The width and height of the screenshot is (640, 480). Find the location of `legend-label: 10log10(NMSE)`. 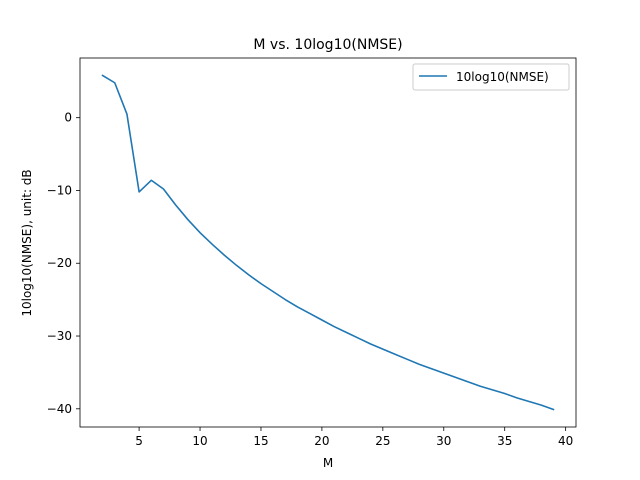

legend-label: 10log10(NMSE) is located at coordinates (502, 77).